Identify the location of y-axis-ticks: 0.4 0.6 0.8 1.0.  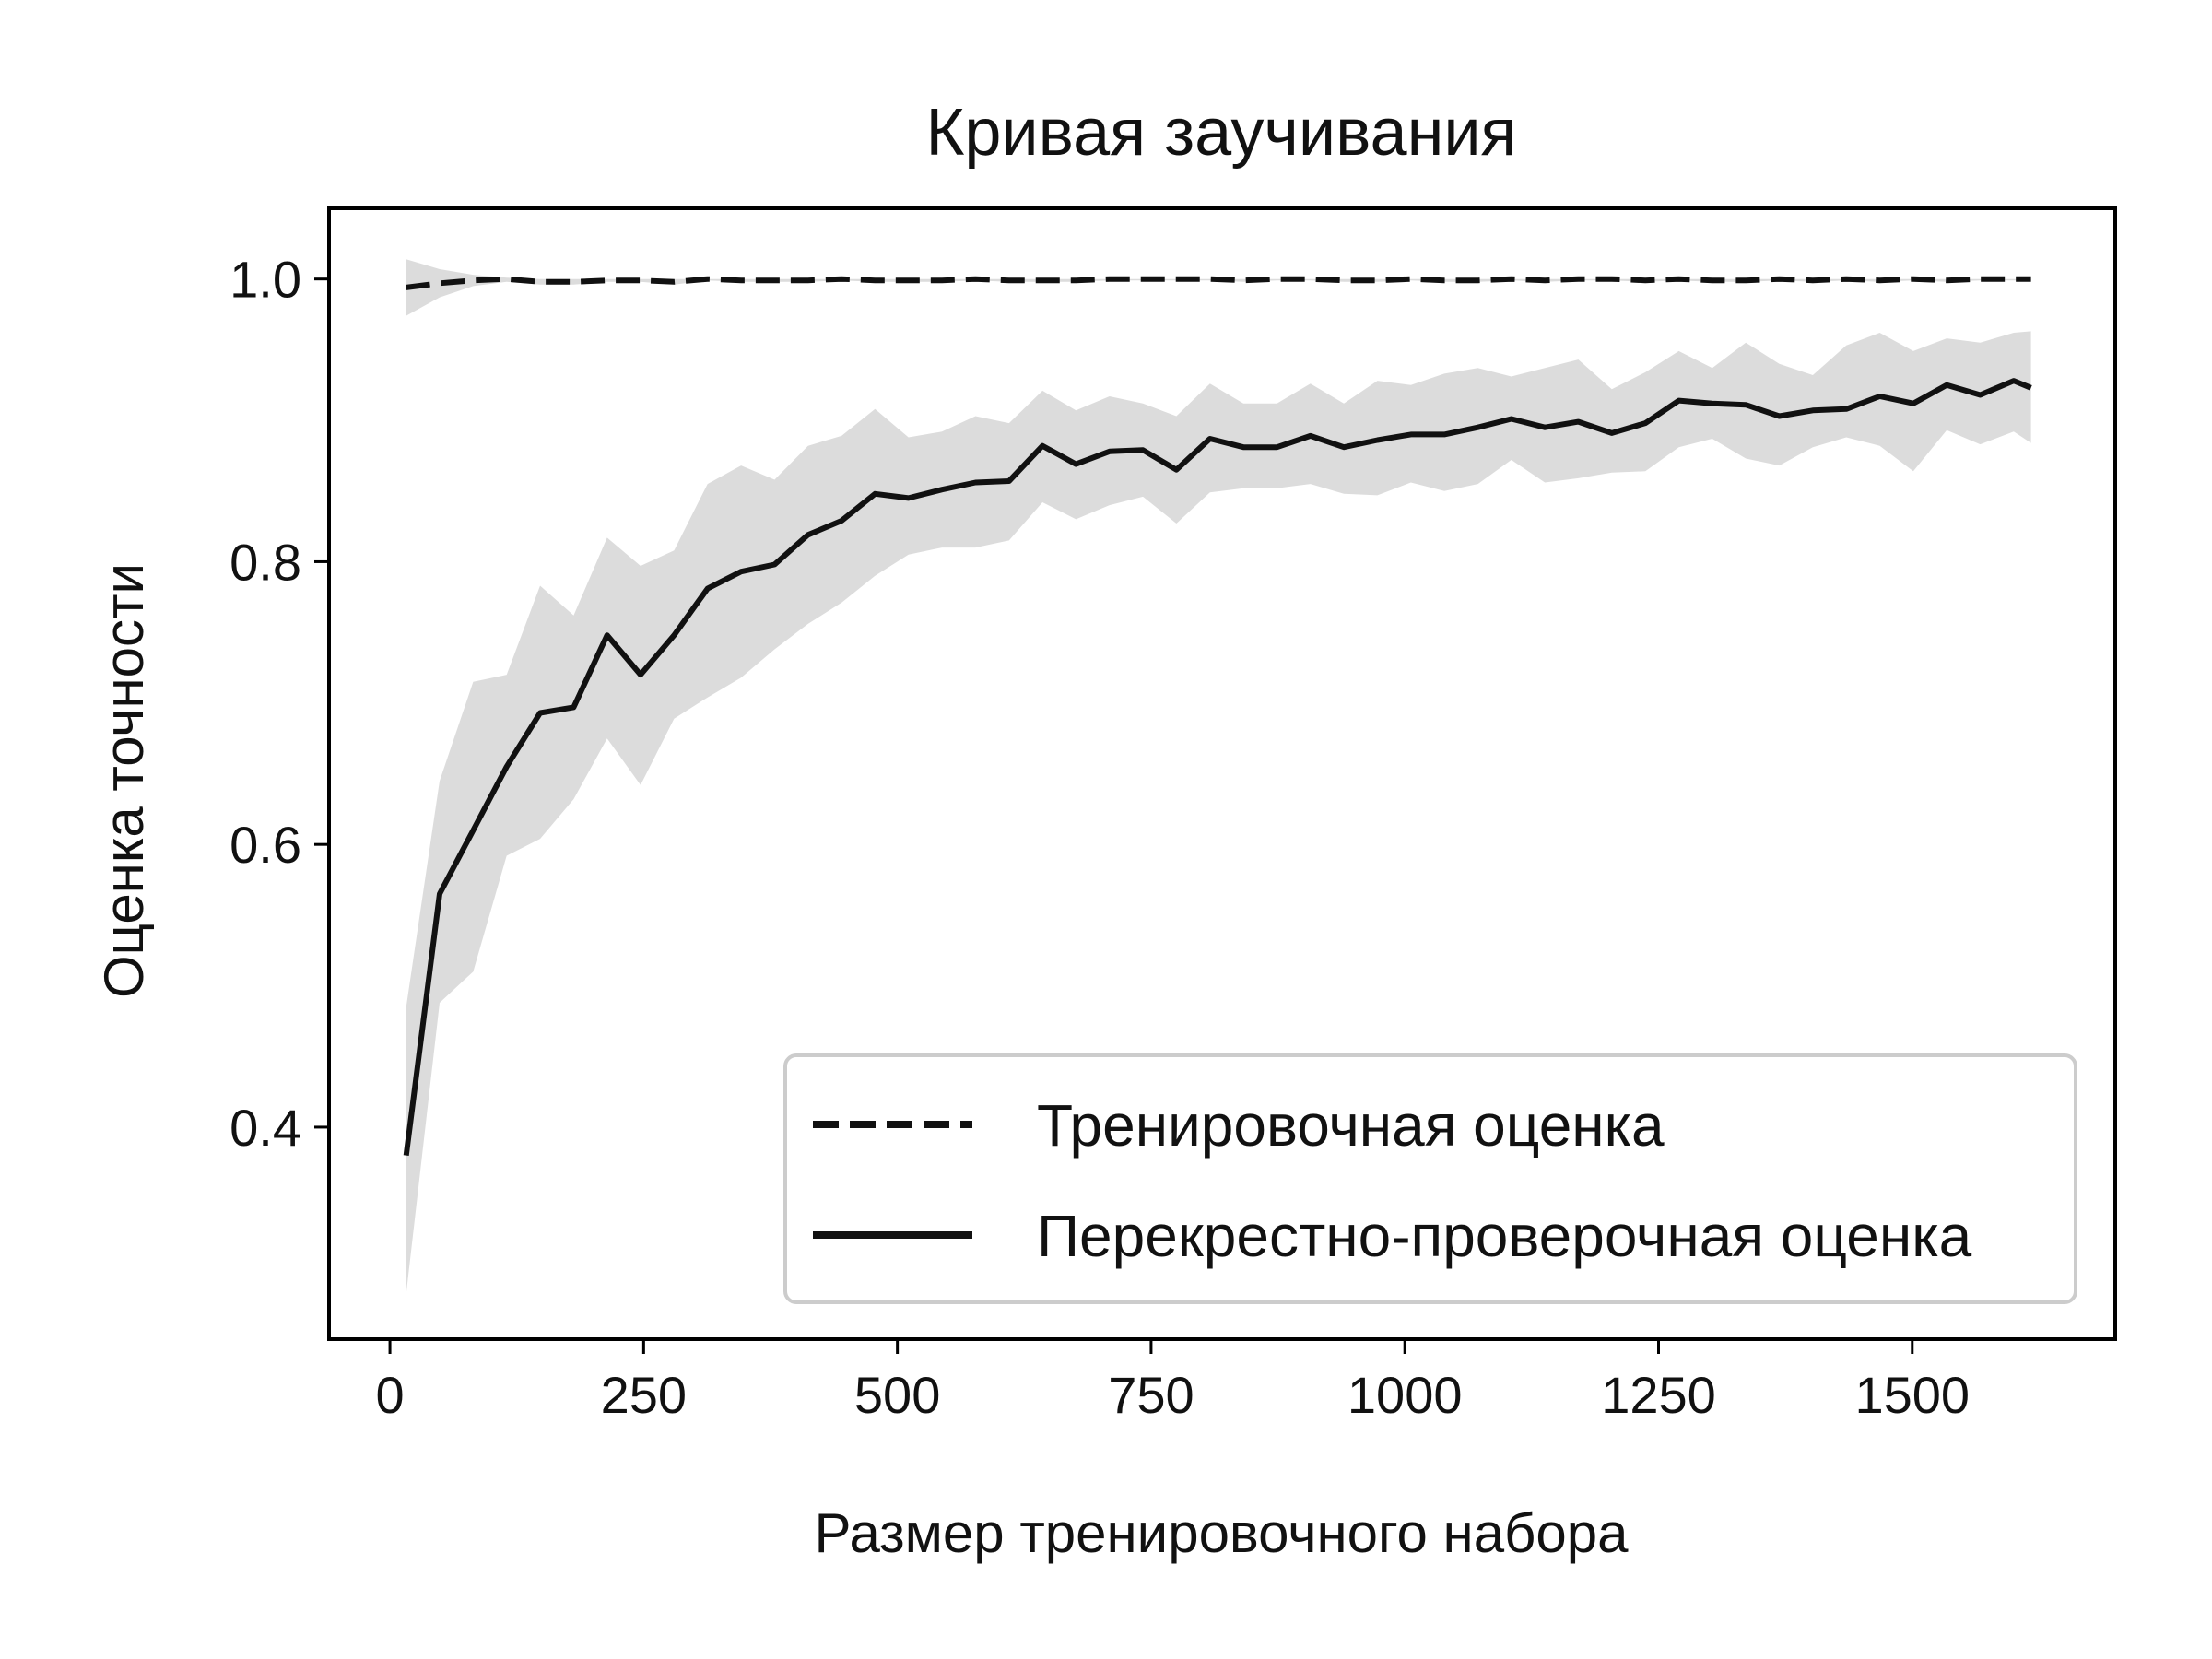
(279, 704).